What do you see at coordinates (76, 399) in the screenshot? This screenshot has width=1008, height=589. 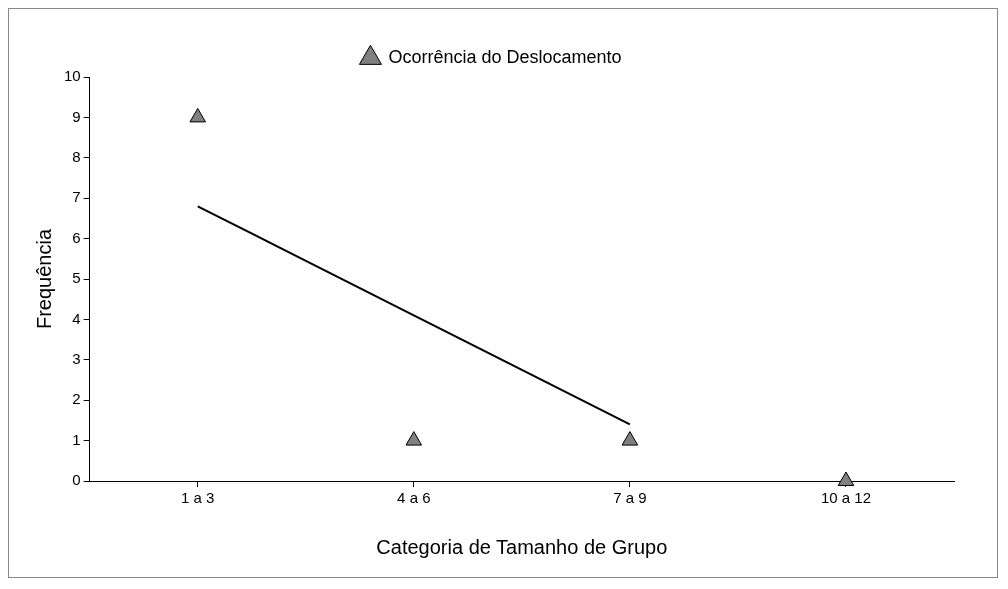 I see `y-tick-label: 2` at bounding box center [76, 399].